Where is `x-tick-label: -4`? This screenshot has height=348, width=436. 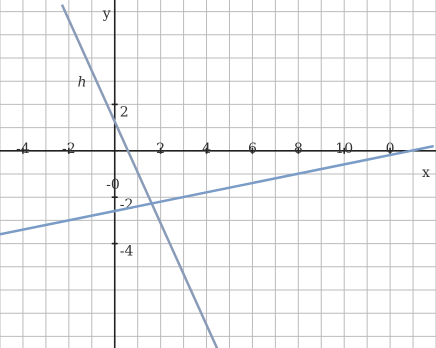
x-tick-label: -4 is located at coordinates (23, 149).